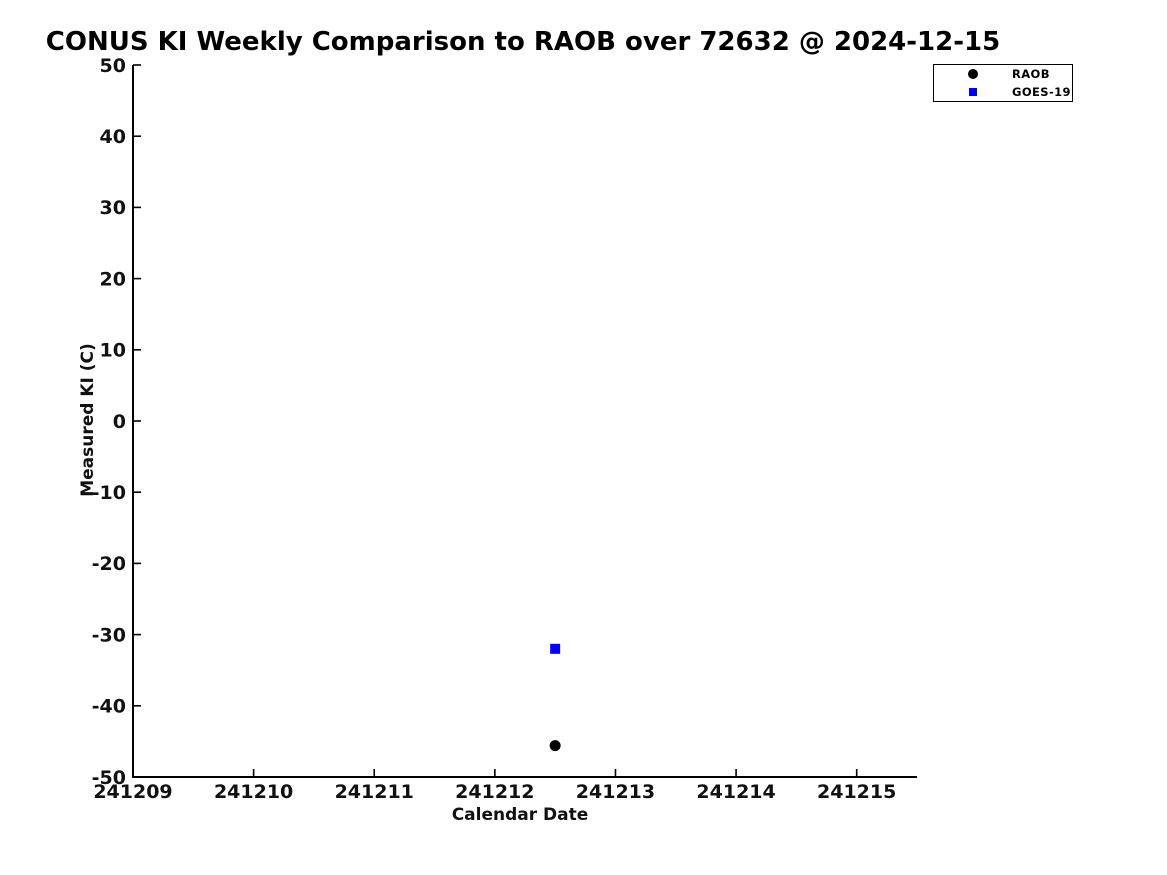  I want to click on y-tick-label: -20, so click(109, 564).